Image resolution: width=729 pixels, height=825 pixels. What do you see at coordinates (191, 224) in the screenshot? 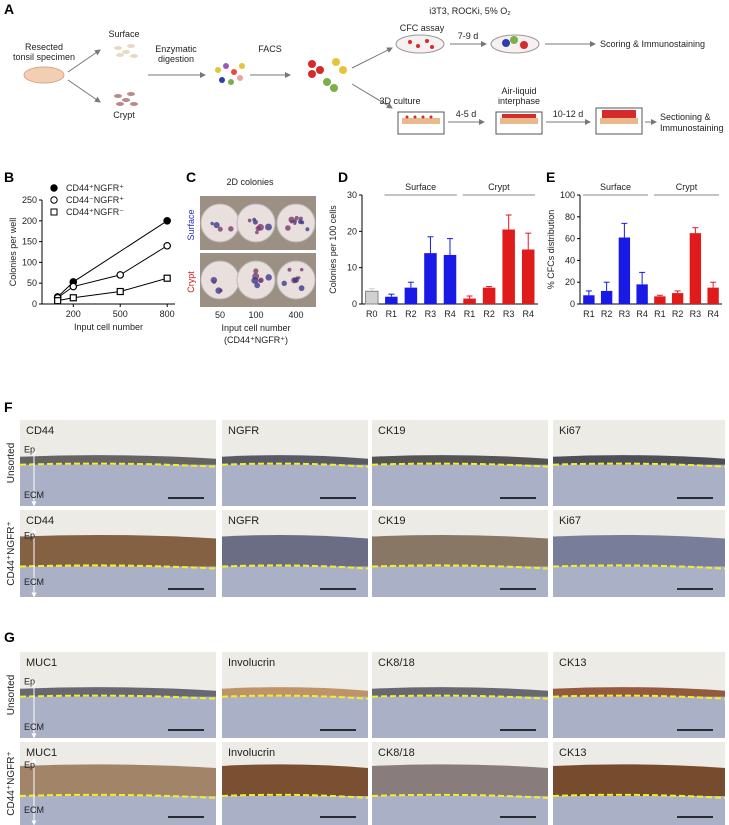
I see `row-label: Surface` at bounding box center [191, 224].